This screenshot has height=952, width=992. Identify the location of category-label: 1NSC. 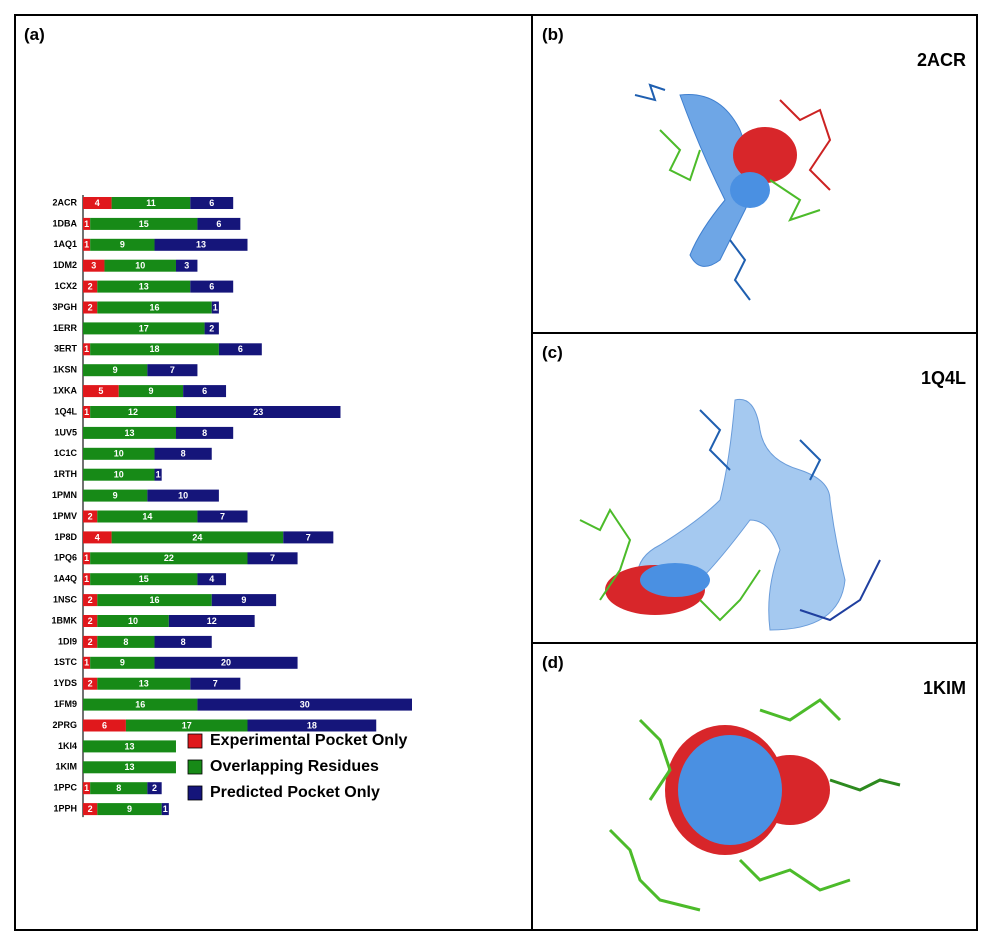
(65, 599).